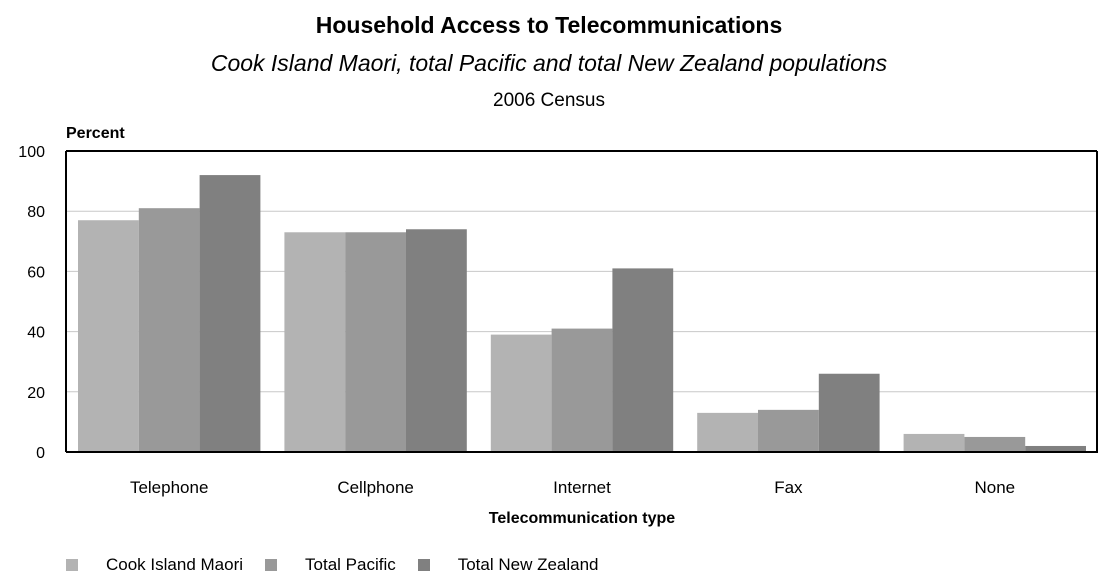  What do you see at coordinates (95, 133) in the screenshot?
I see `y-axis-label: Percent` at bounding box center [95, 133].